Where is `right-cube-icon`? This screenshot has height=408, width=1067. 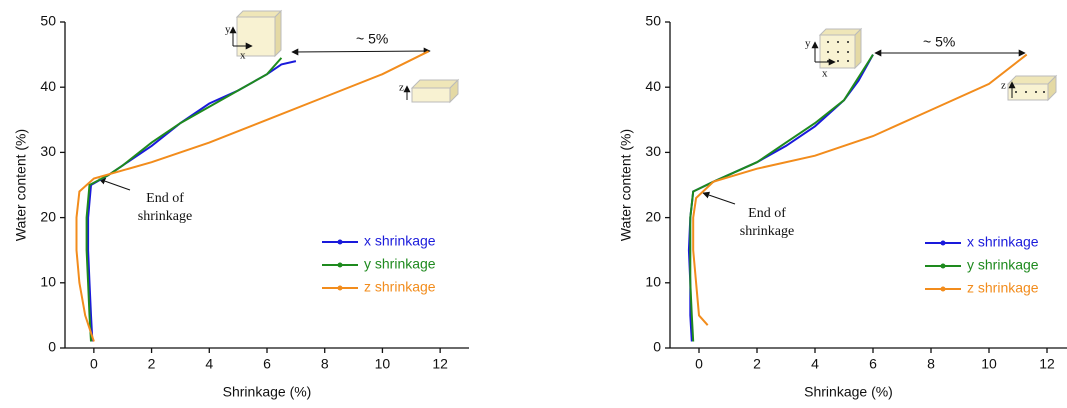
right-cube-icon is located at coordinates (837, 48).